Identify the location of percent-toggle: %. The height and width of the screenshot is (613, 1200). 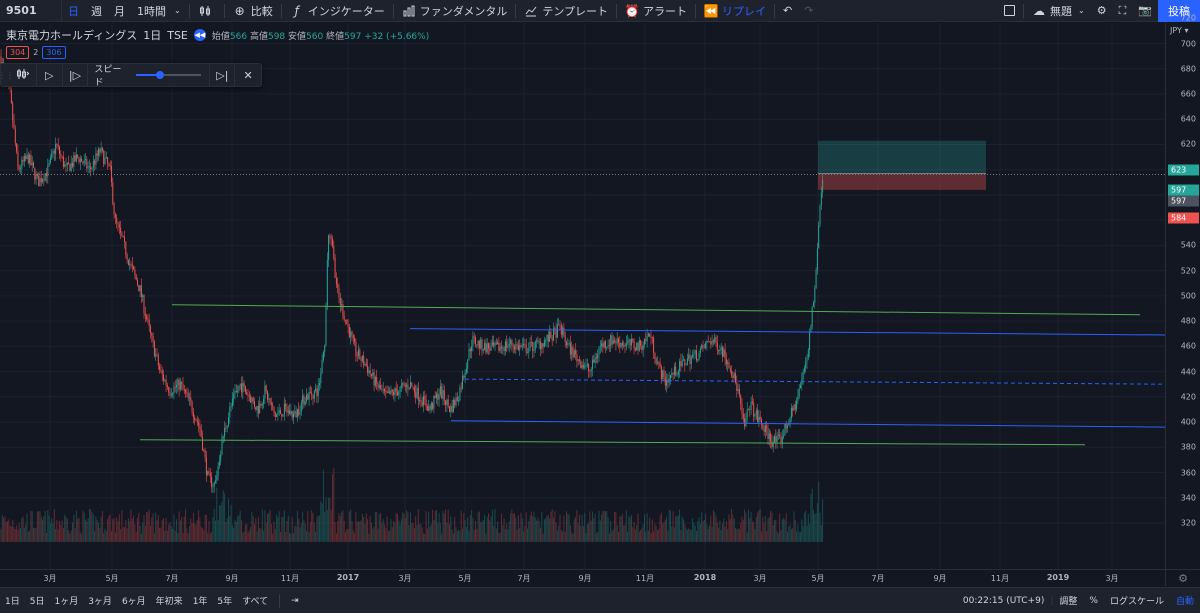
(1093, 600).